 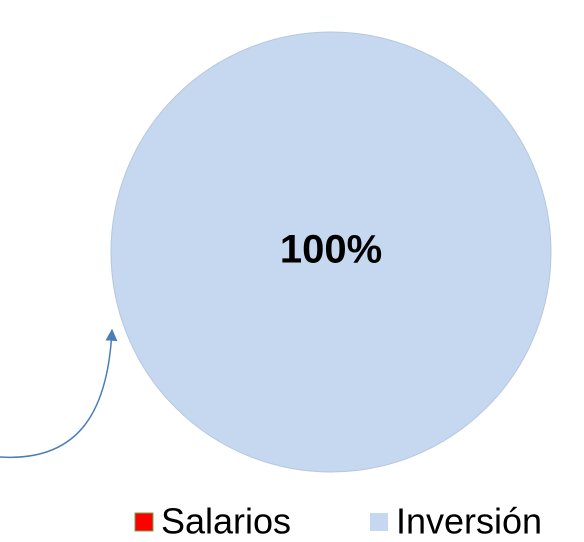 What do you see at coordinates (469, 521) in the screenshot?
I see `legend-label: Inversión` at bounding box center [469, 521].